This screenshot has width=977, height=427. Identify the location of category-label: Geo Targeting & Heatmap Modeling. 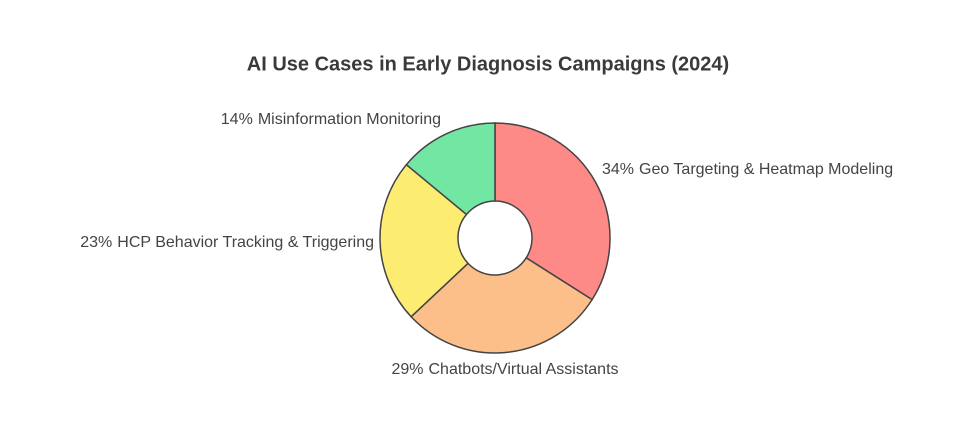
(766, 169).